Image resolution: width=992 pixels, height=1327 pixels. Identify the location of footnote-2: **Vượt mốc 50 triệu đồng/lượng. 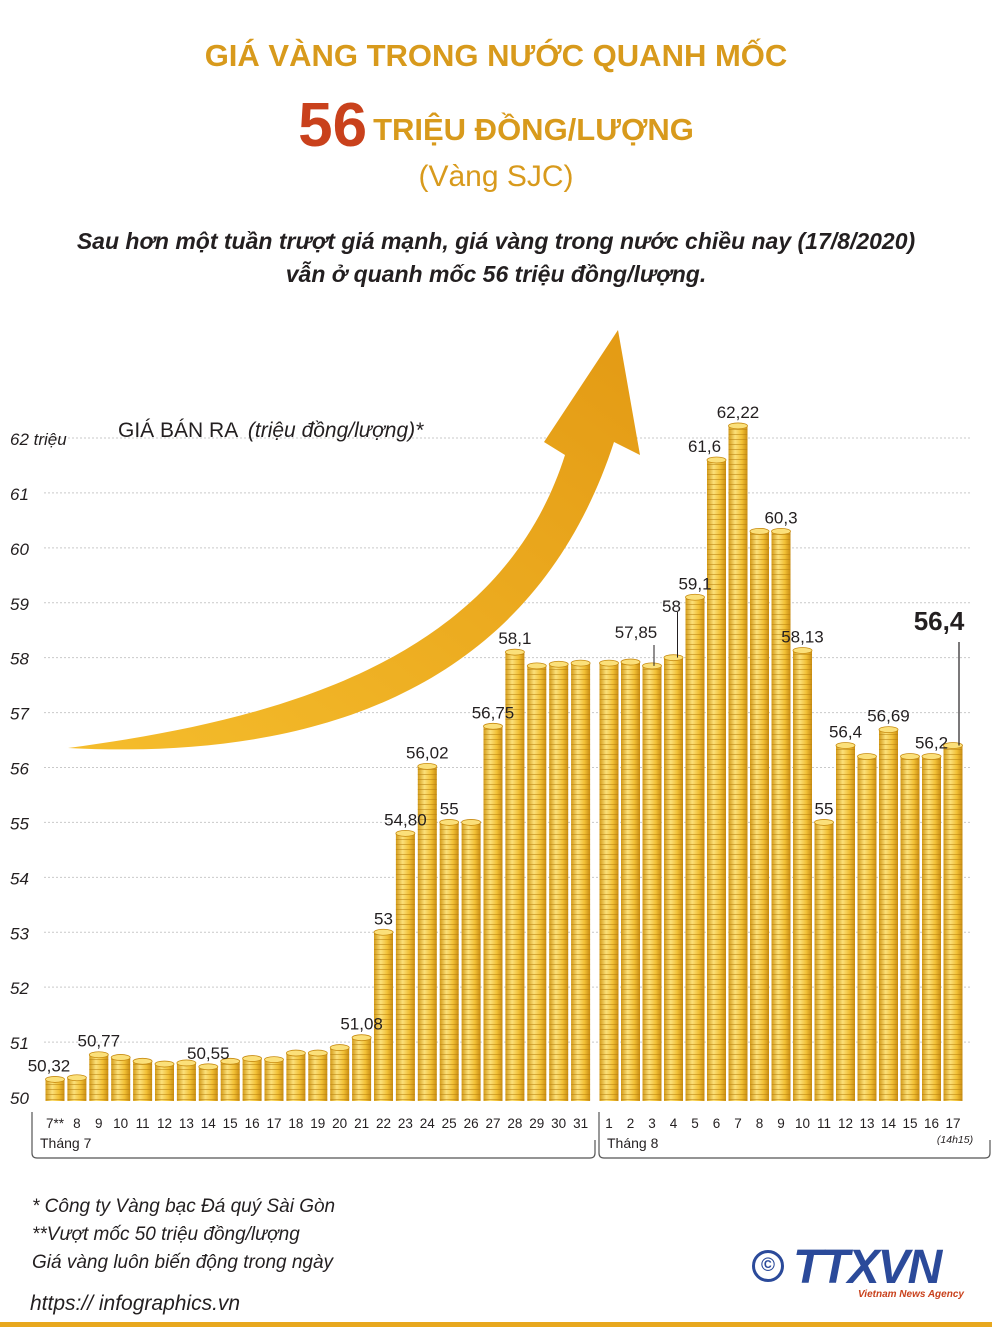
(166, 1234).